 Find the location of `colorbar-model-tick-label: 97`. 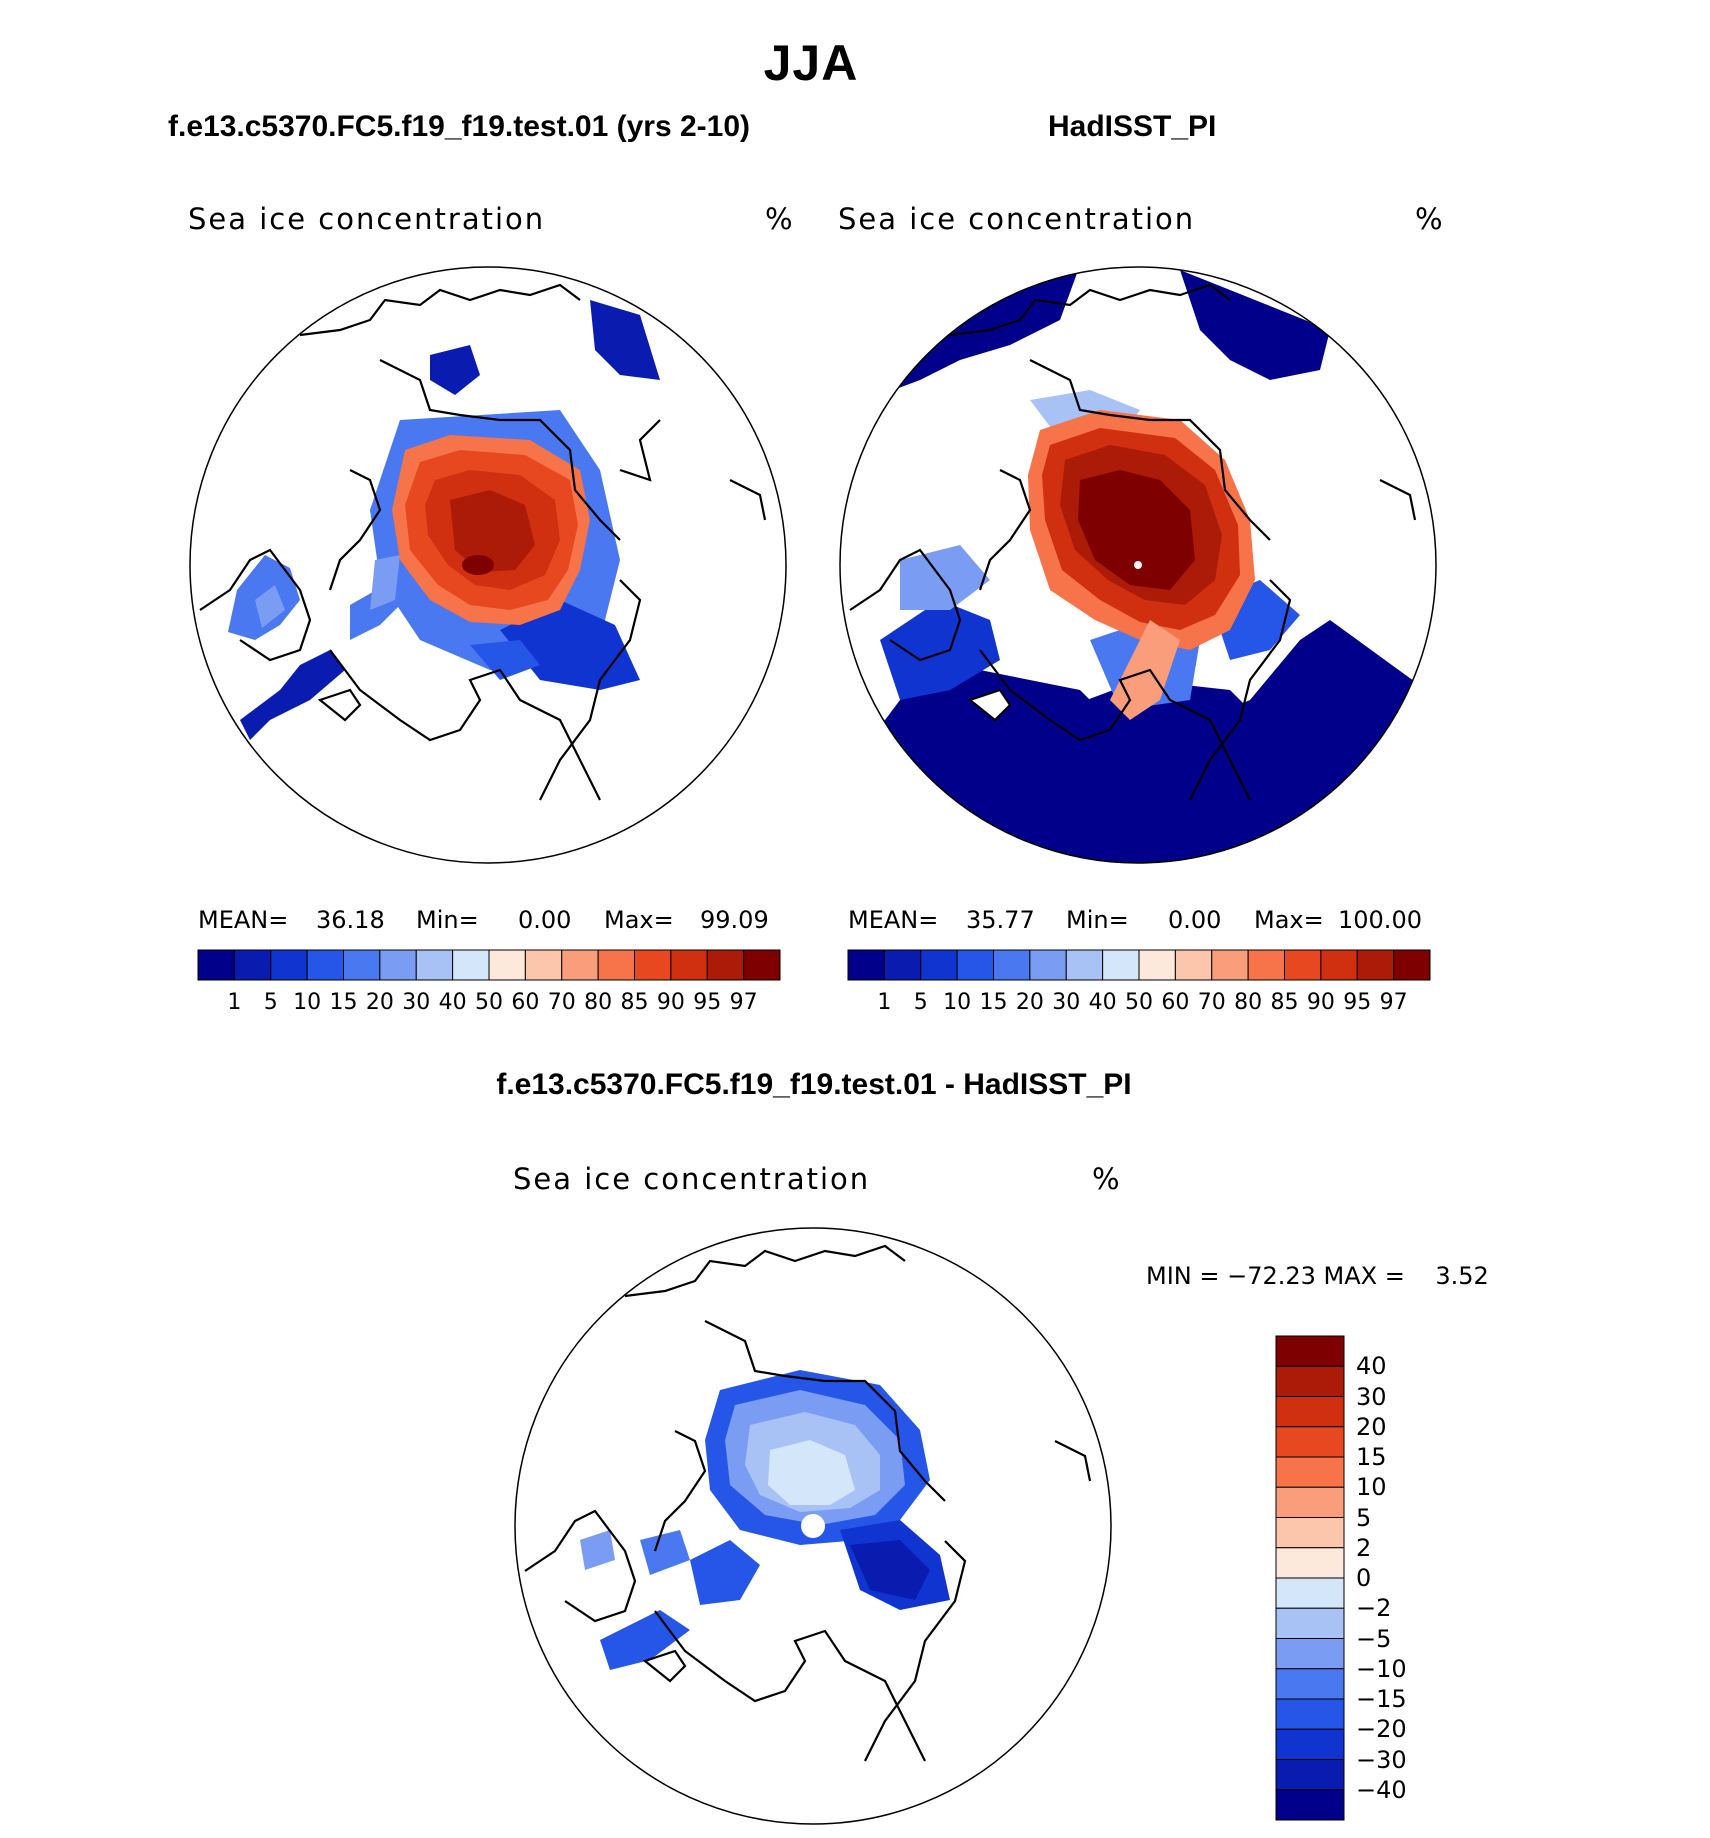

colorbar-model-tick-label: 97 is located at coordinates (743, 1002).